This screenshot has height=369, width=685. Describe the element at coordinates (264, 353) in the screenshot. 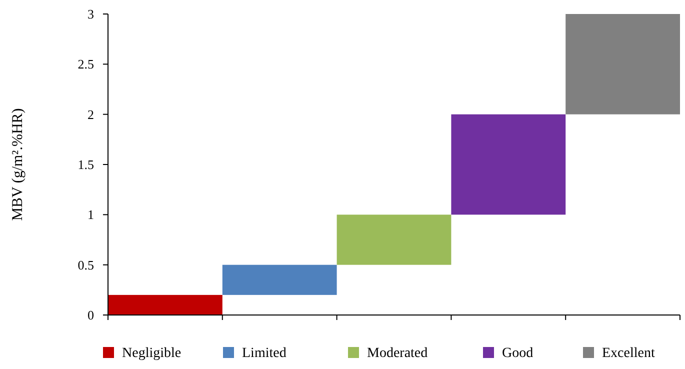

I see `legend-label: Limited` at that location.